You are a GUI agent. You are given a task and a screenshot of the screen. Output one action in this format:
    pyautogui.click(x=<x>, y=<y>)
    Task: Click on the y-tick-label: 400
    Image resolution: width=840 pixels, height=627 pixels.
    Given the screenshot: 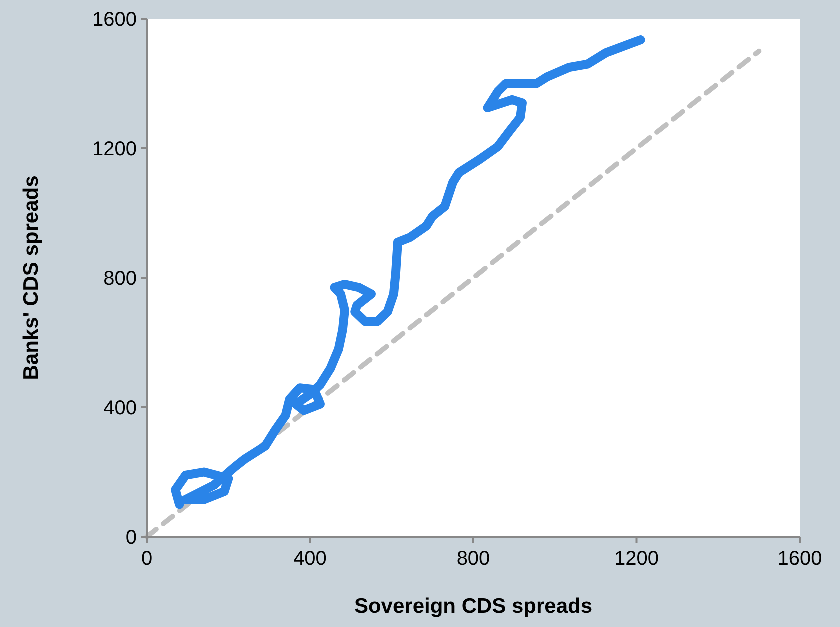 What is the action you would take?
    pyautogui.click(x=120, y=409)
    